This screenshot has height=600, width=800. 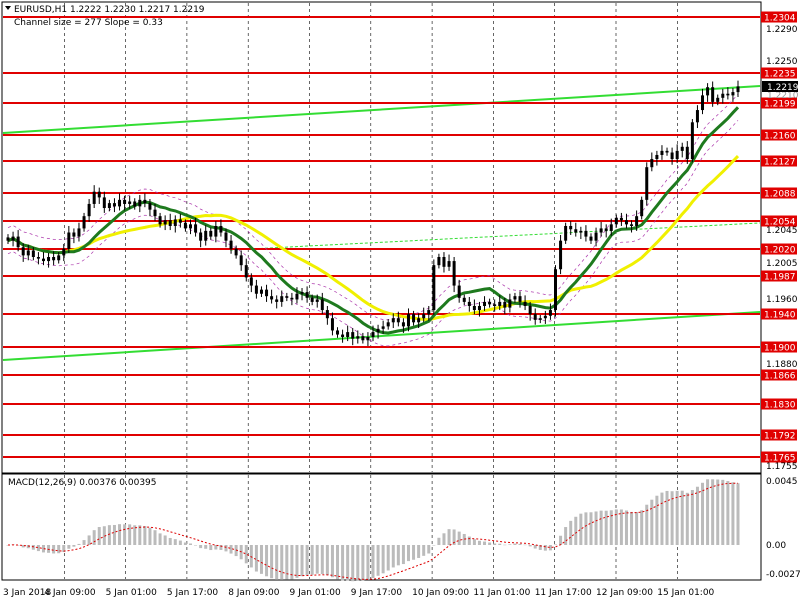 What do you see at coordinates (782, 231) in the screenshot?
I see `price-tick-label: 1.2045` at bounding box center [782, 231].